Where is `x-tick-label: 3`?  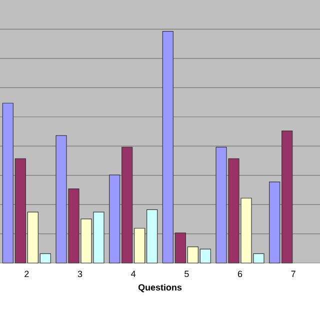 x-tick-label: 3 is located at coordinates (80, 274).